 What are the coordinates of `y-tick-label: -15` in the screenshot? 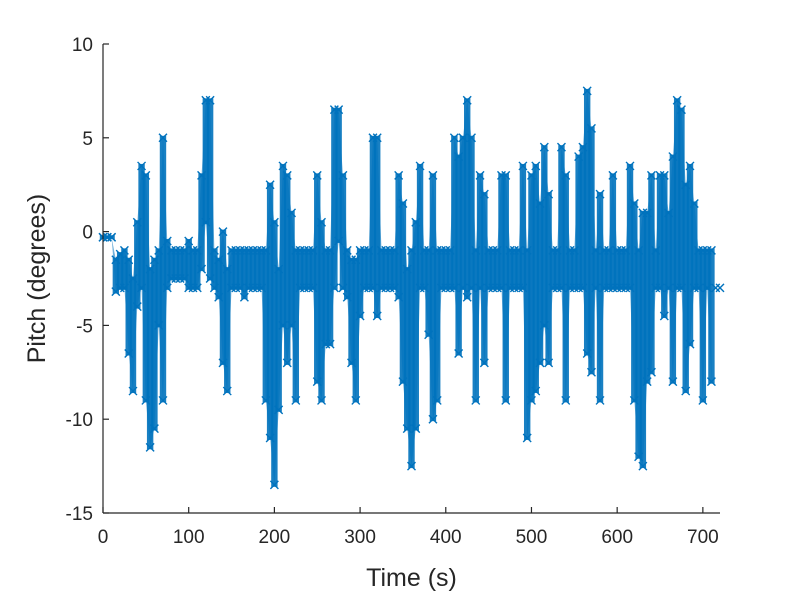 It's located at (79, 514).